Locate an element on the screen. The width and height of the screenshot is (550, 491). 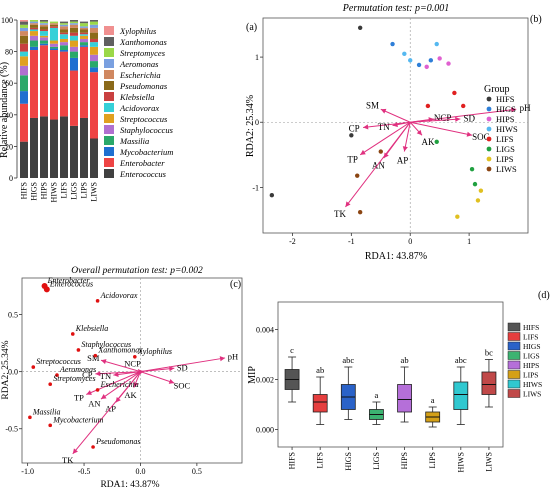
legend-swatch-streptomyces is located at coordinates (109, 52).